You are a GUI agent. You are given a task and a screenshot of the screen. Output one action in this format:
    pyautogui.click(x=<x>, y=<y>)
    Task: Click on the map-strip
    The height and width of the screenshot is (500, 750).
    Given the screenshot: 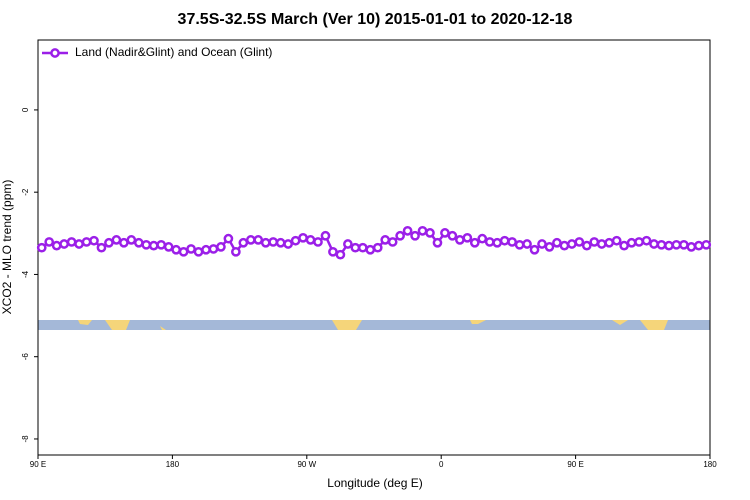 What is the action you would take?
    pyautogui.click(x=374, y=325)
    